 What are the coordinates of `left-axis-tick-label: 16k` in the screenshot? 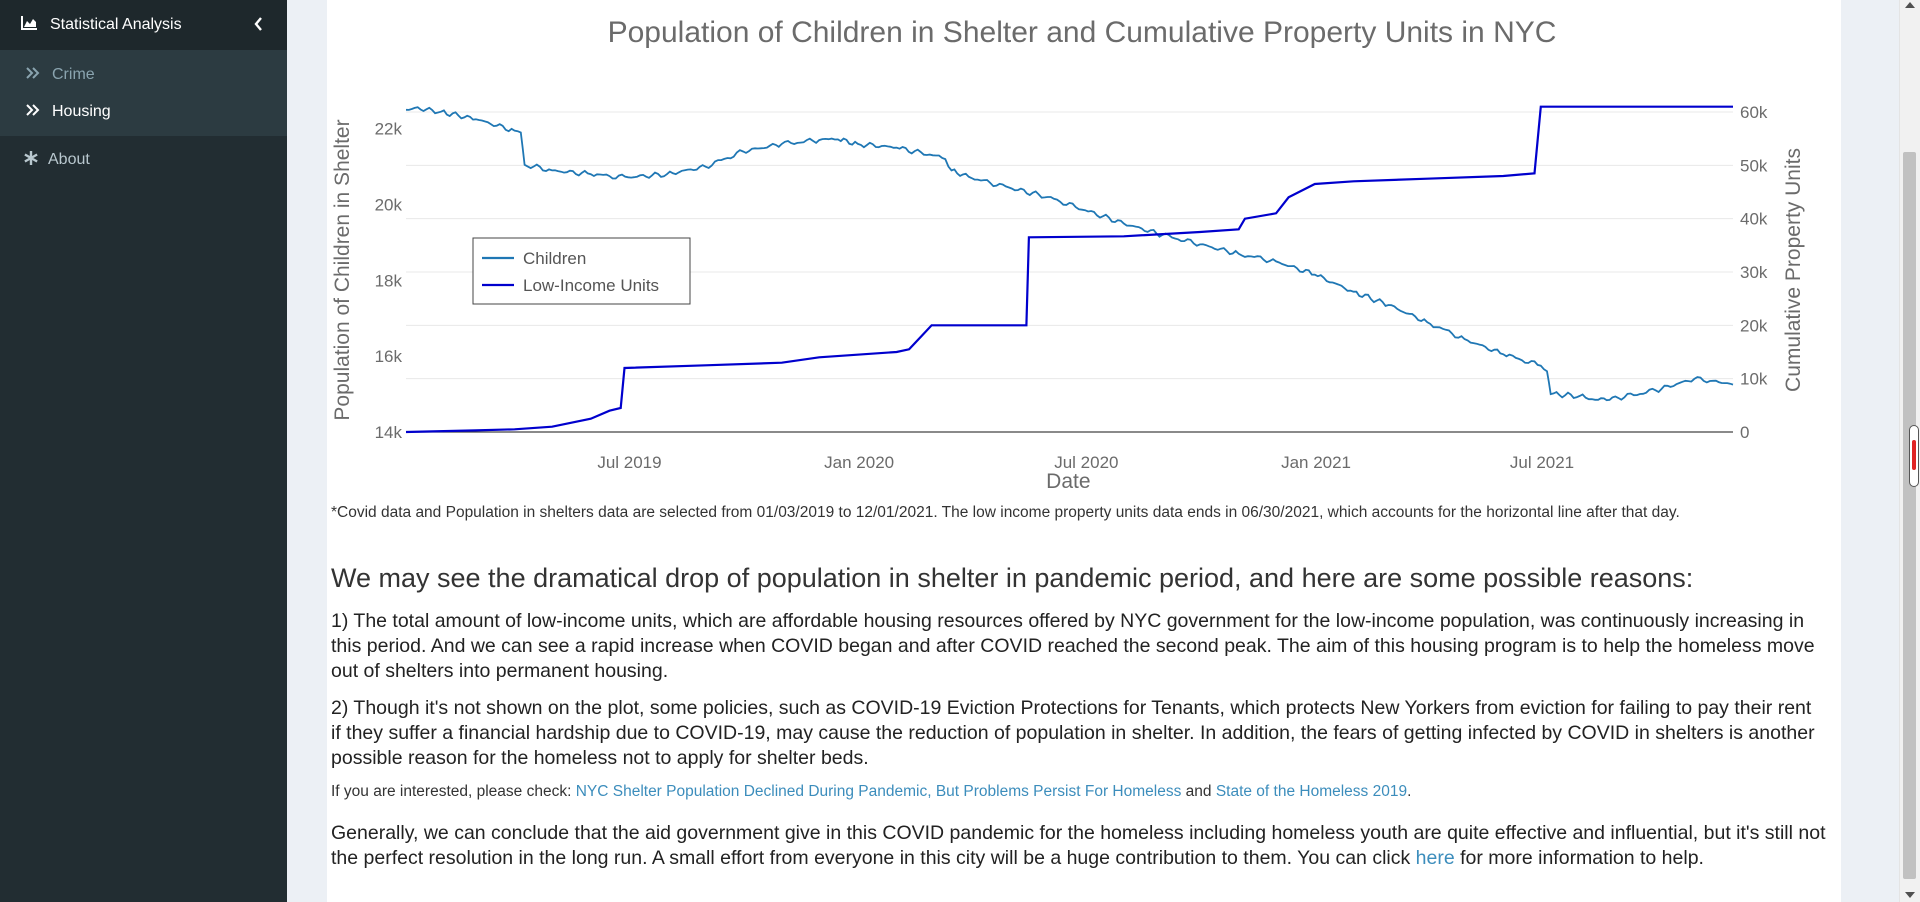 It's located at (389, 356).